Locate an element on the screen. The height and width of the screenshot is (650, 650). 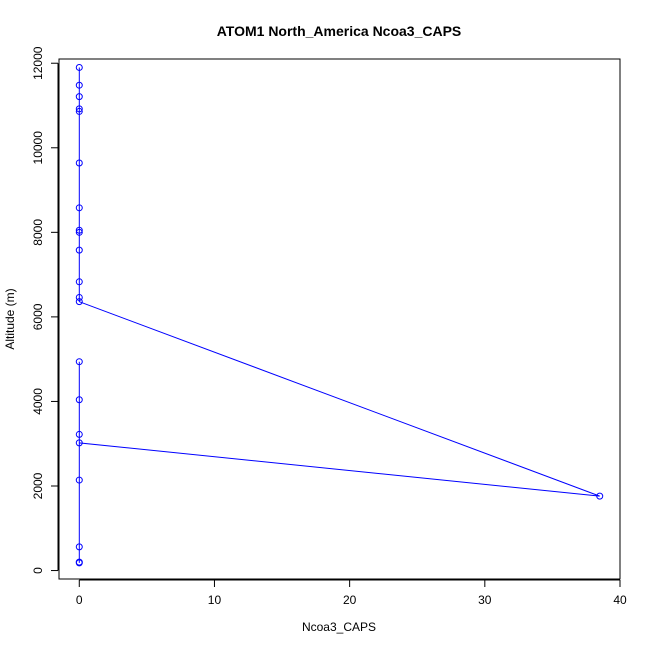
y-tick-label: 10000 is located at coordinates (38, 148).